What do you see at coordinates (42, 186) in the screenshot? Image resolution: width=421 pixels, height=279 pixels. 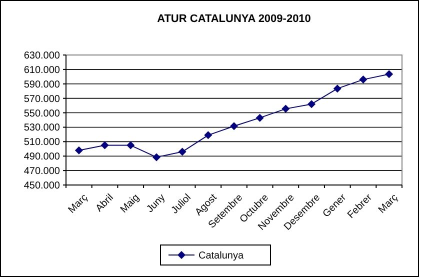 I see `y-tick-label: 450.000` at bounding box center [42, 186].